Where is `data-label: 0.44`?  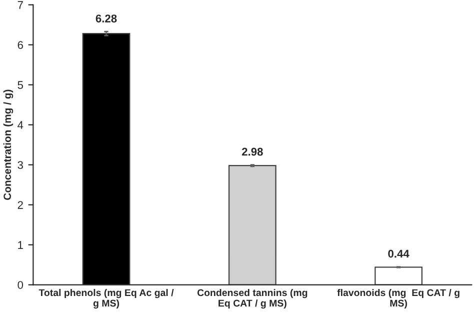 data-label: 0.44 is located at coordinates (399, 254).